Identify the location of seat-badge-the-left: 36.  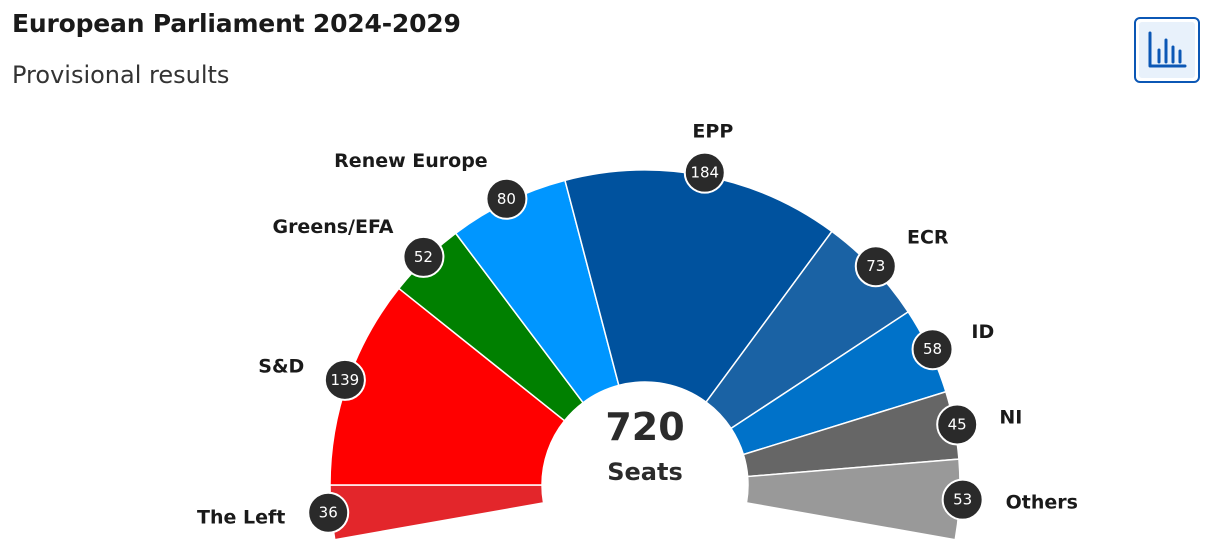
(328, 512).